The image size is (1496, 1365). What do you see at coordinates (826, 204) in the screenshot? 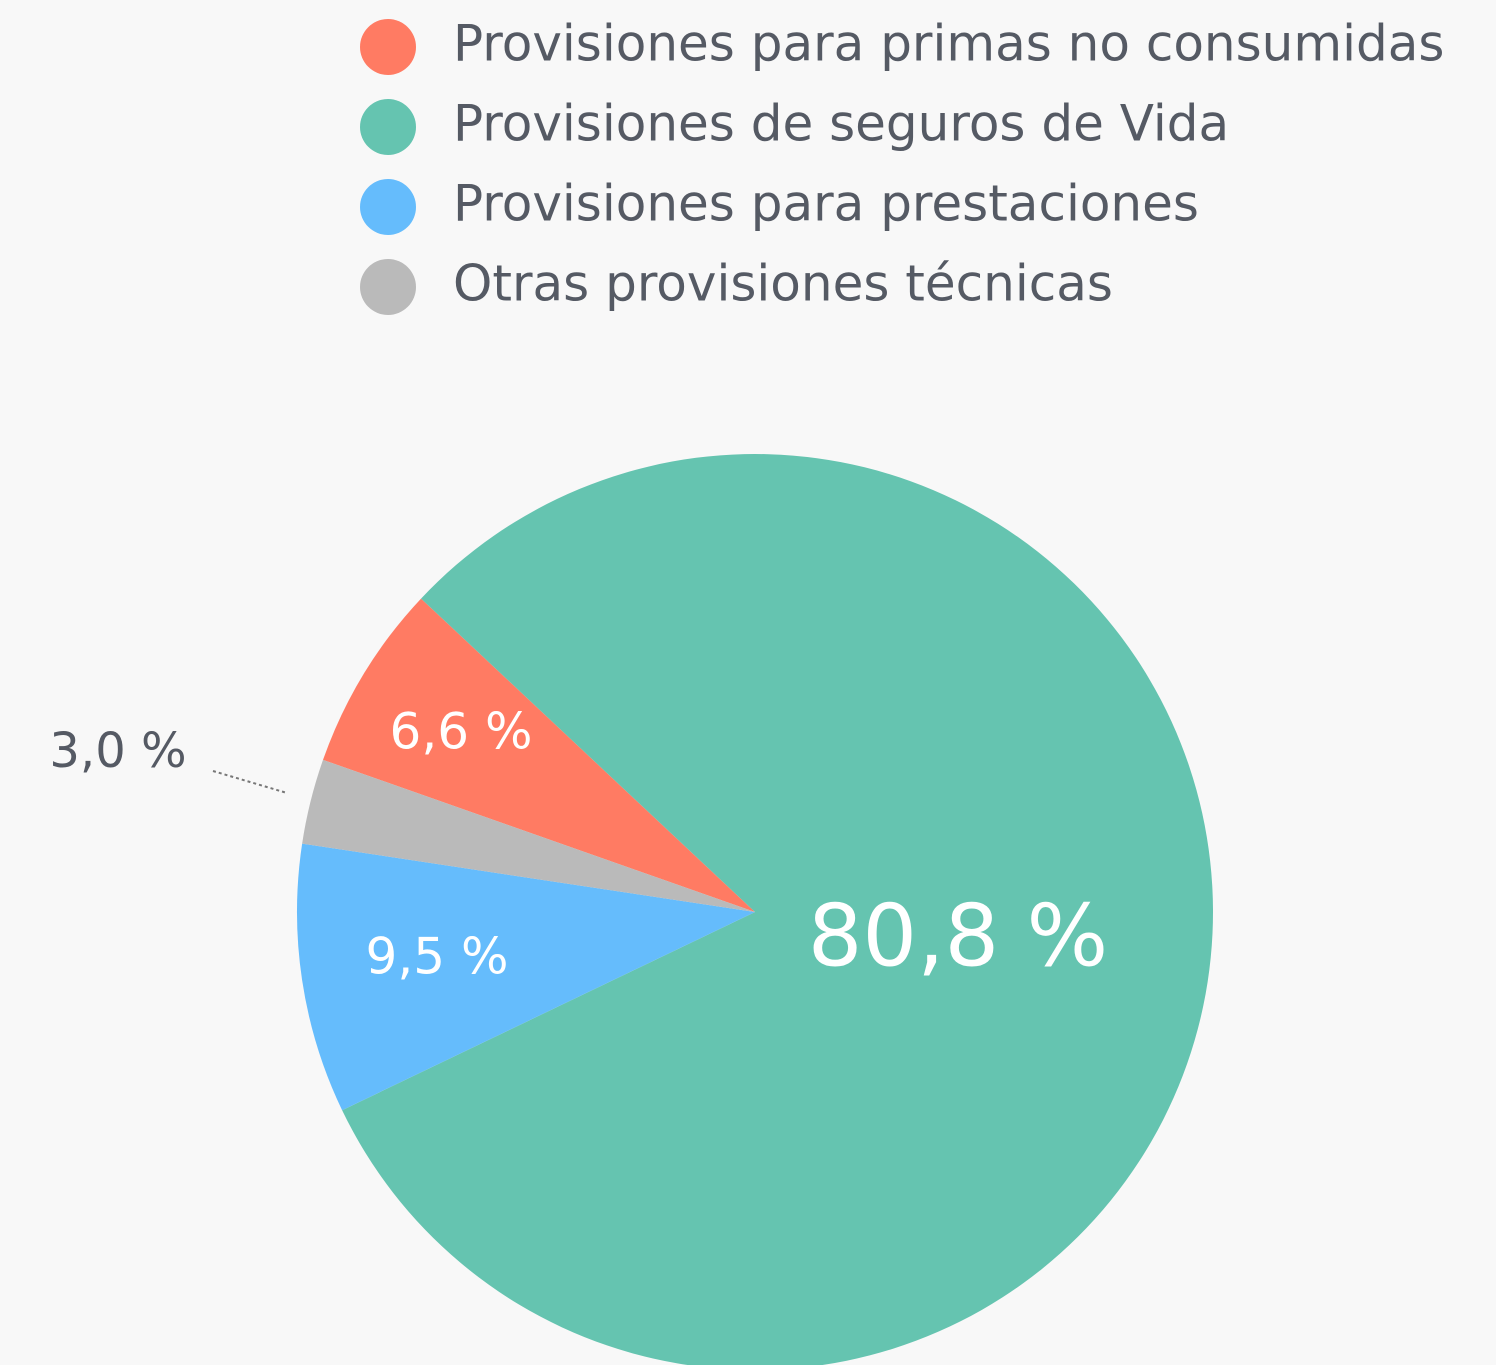
I see `legend-label: Provisiones para prestaciones` at bounding box center [826, 204].